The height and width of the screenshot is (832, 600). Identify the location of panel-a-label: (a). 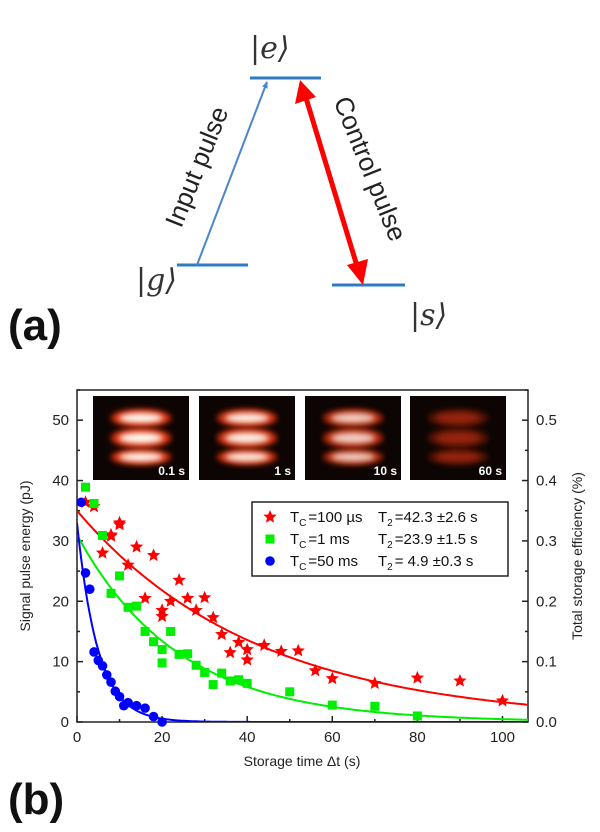
(35, 325).